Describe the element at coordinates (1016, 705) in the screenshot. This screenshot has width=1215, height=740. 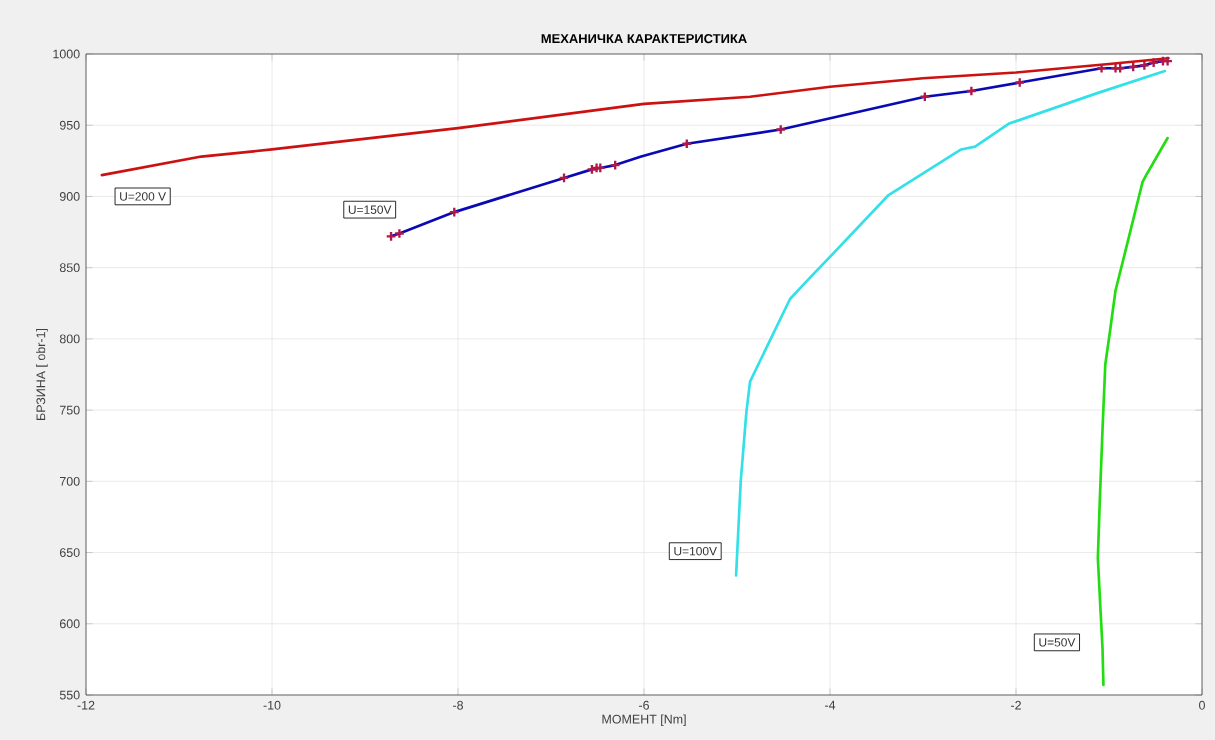
I see `x-tick-label: -2` at that location.